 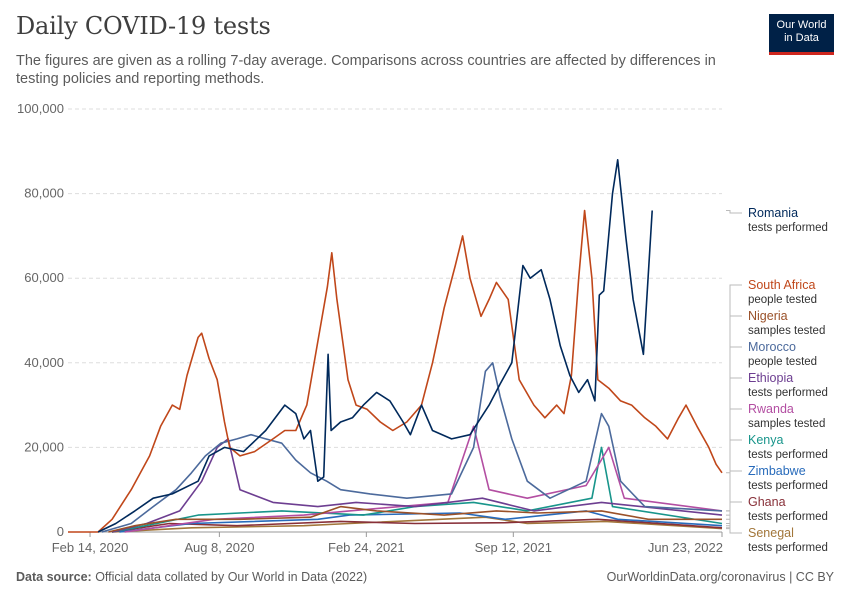 I want to click on legend-label-morocco: Morocco, so click(x=772, y=347).